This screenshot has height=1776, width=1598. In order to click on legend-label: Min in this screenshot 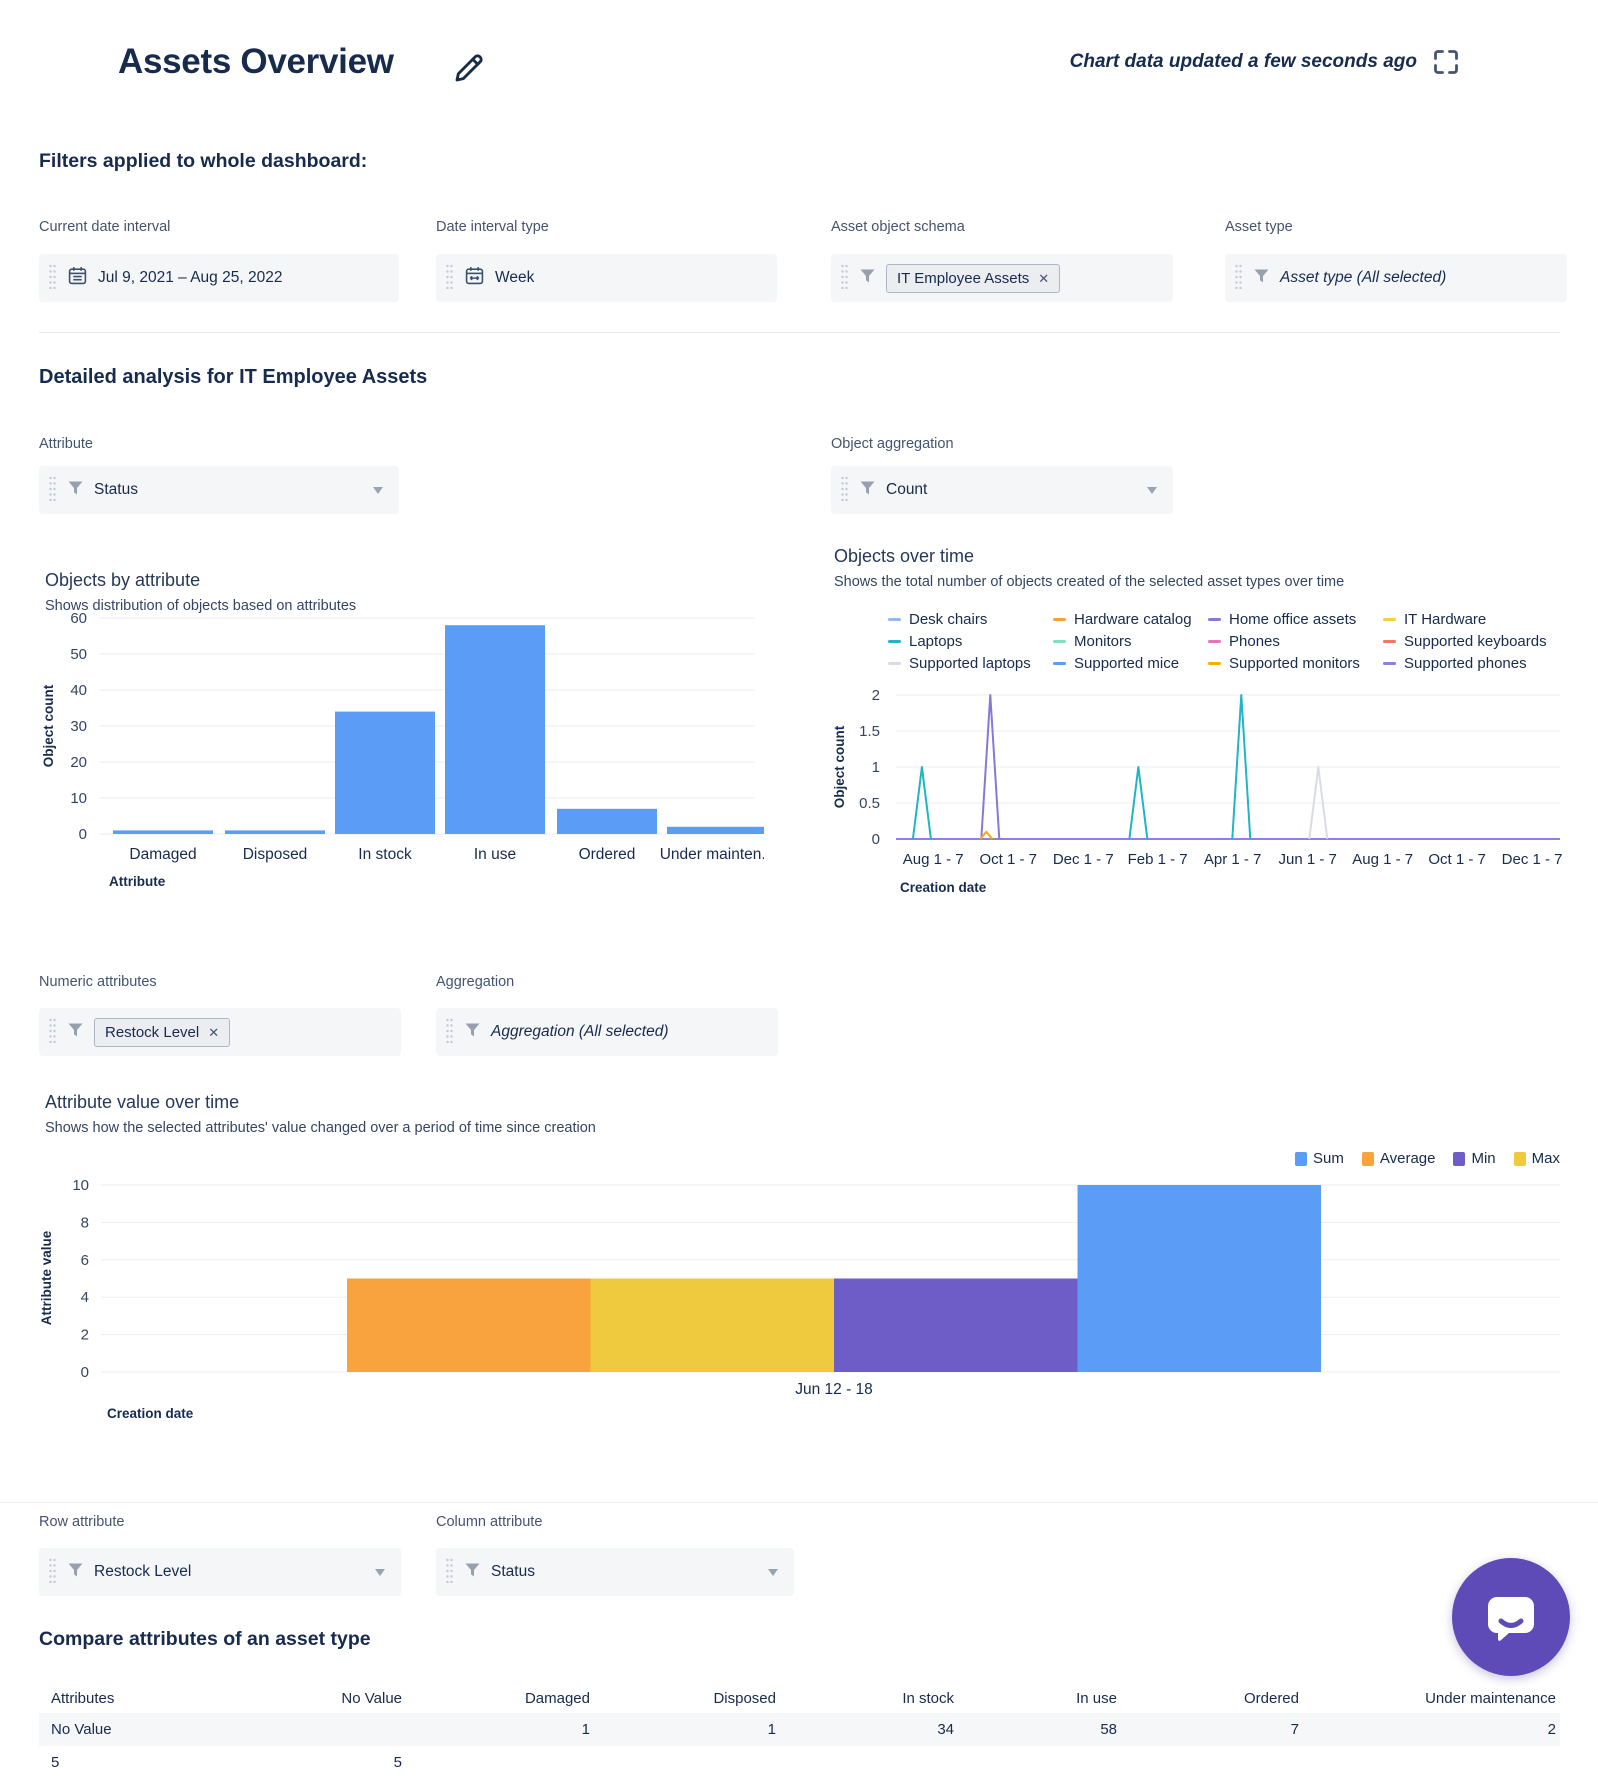, I will do `click(1483, 1158)`.